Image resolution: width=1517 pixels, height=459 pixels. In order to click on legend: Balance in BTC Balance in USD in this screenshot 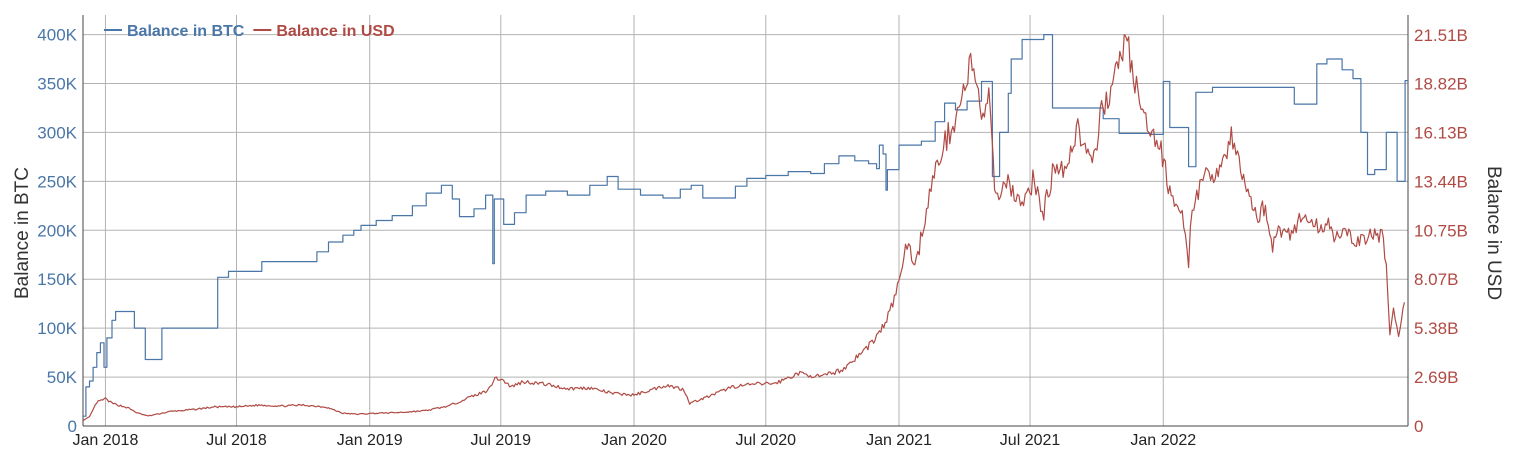, I will do `click(249, 31)`.